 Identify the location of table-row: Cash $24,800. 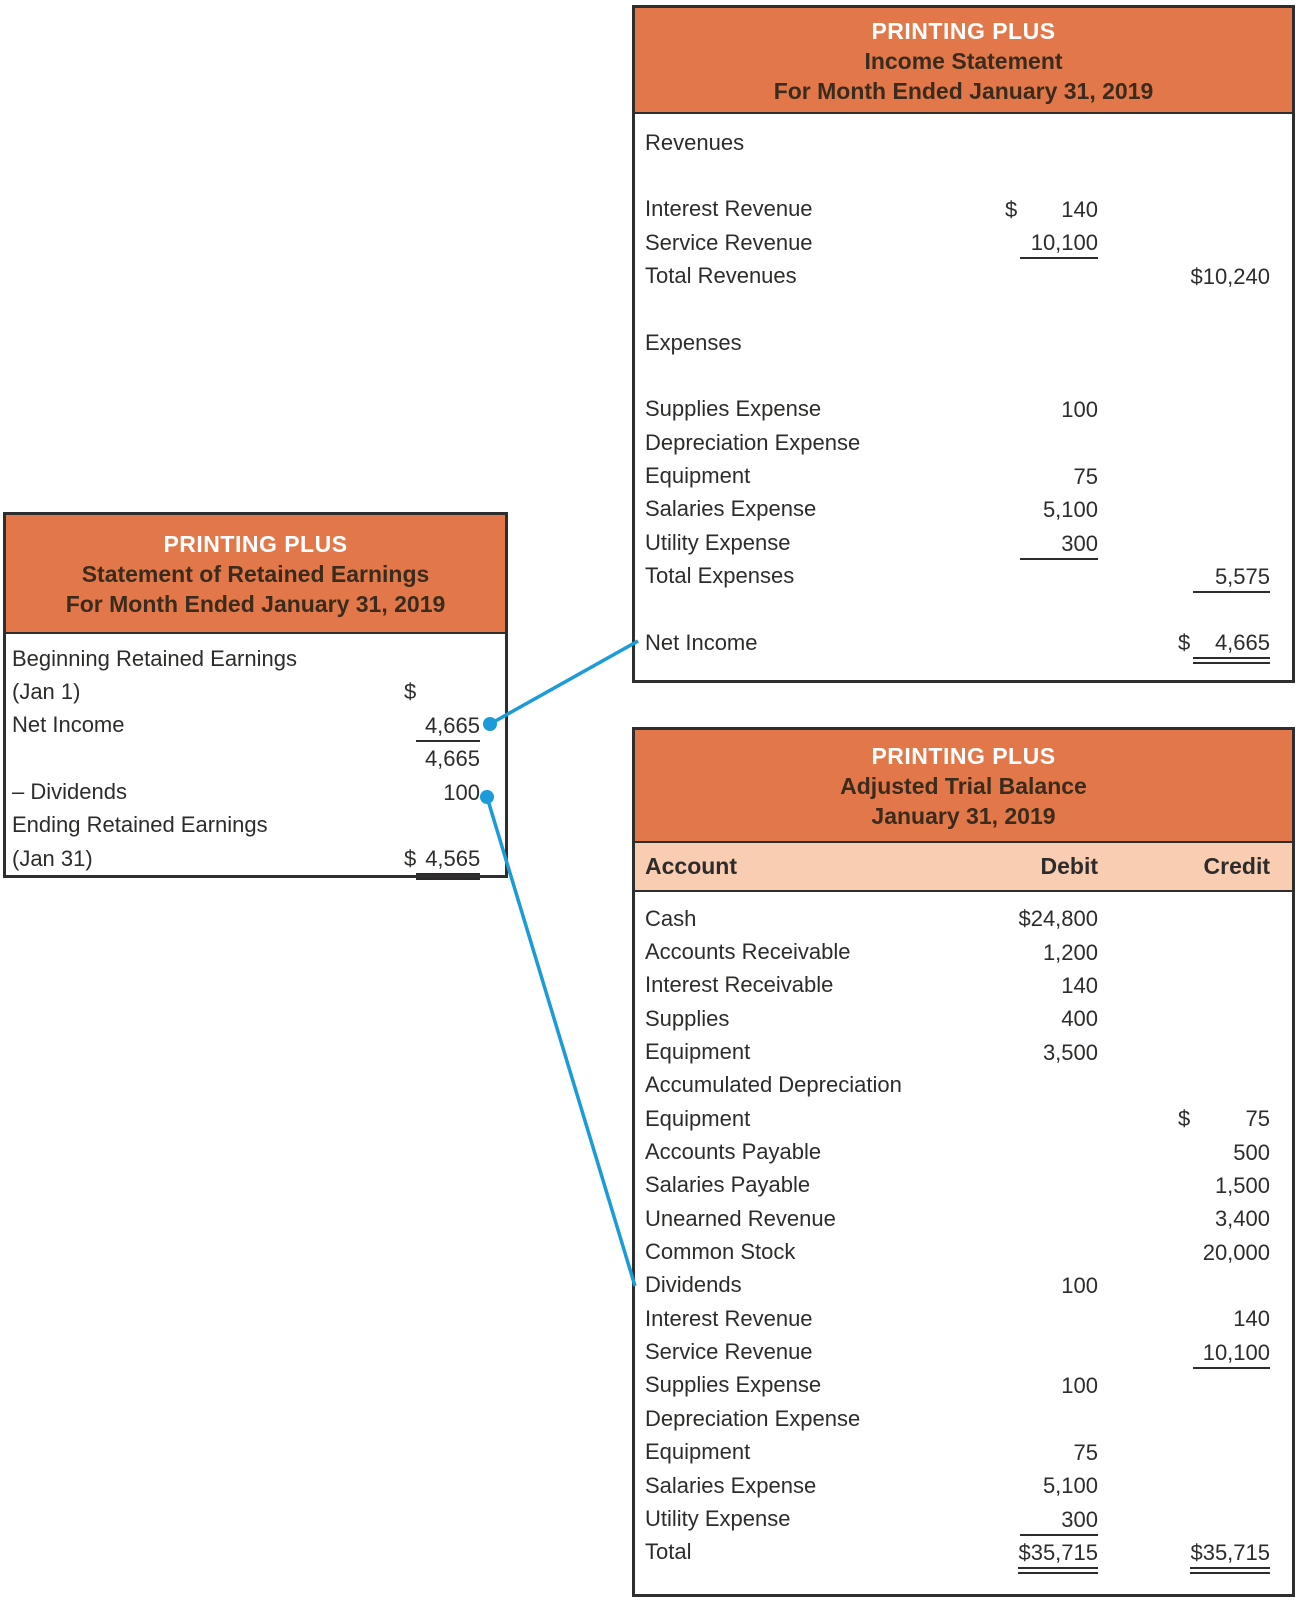
(963, 918).